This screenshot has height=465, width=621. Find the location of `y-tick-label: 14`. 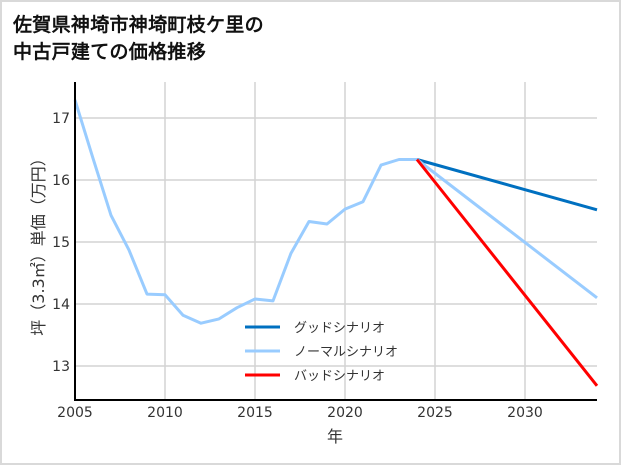

y-tick-label: 14 is located at coordinates (61, 305).